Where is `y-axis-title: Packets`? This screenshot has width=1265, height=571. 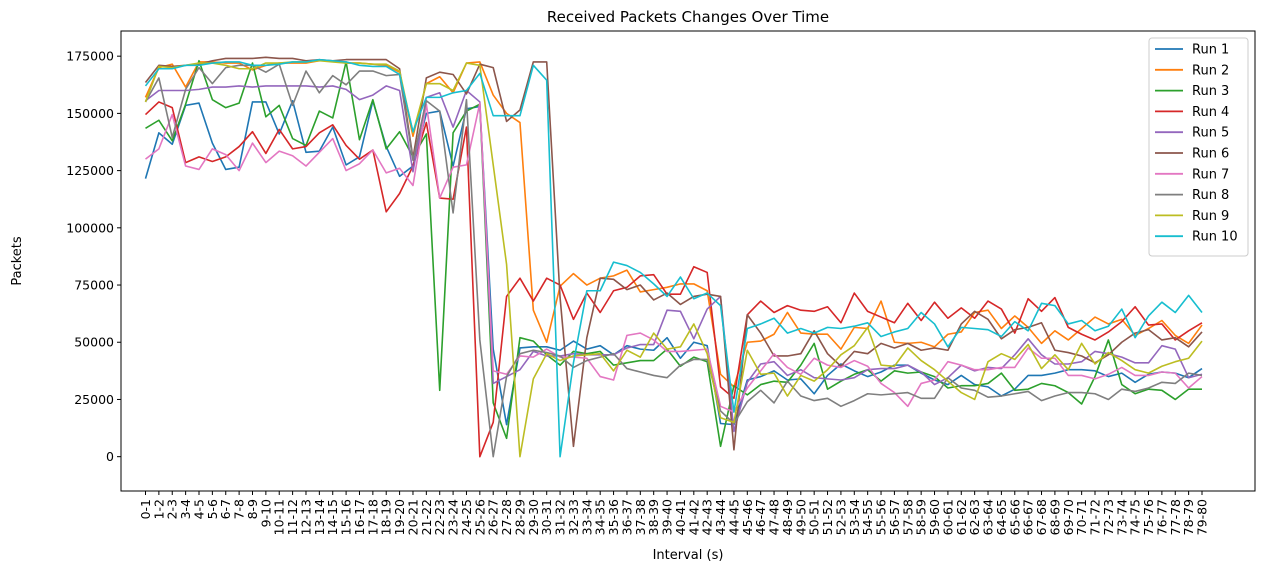
y-axis-title: Packets is located at coordinates (17, 261).